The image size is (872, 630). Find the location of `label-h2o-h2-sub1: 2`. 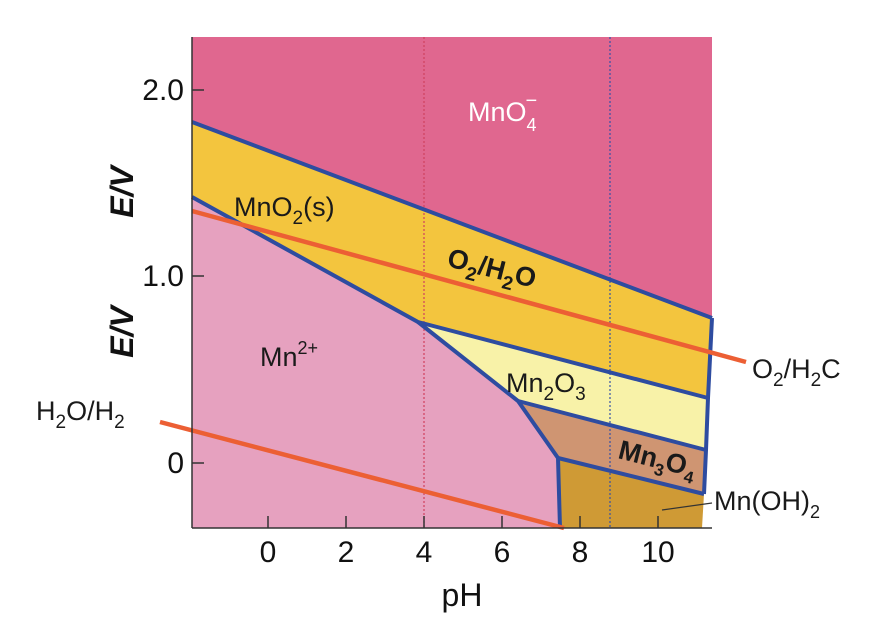

label-h2o-h2-sub1: 2 is located at coordinates (61, 422).